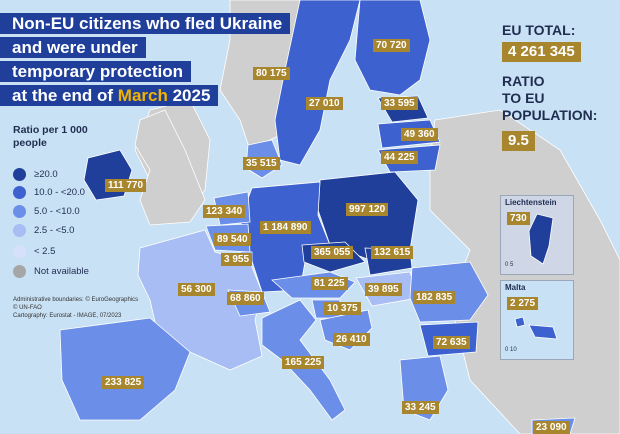 Image resolution: width=620 pixels, height=434 pixels. What do you see at coordinates (511, 350) in the screenshot?
I see `malta-scale: 0 10` at bounding box center [511, 350].